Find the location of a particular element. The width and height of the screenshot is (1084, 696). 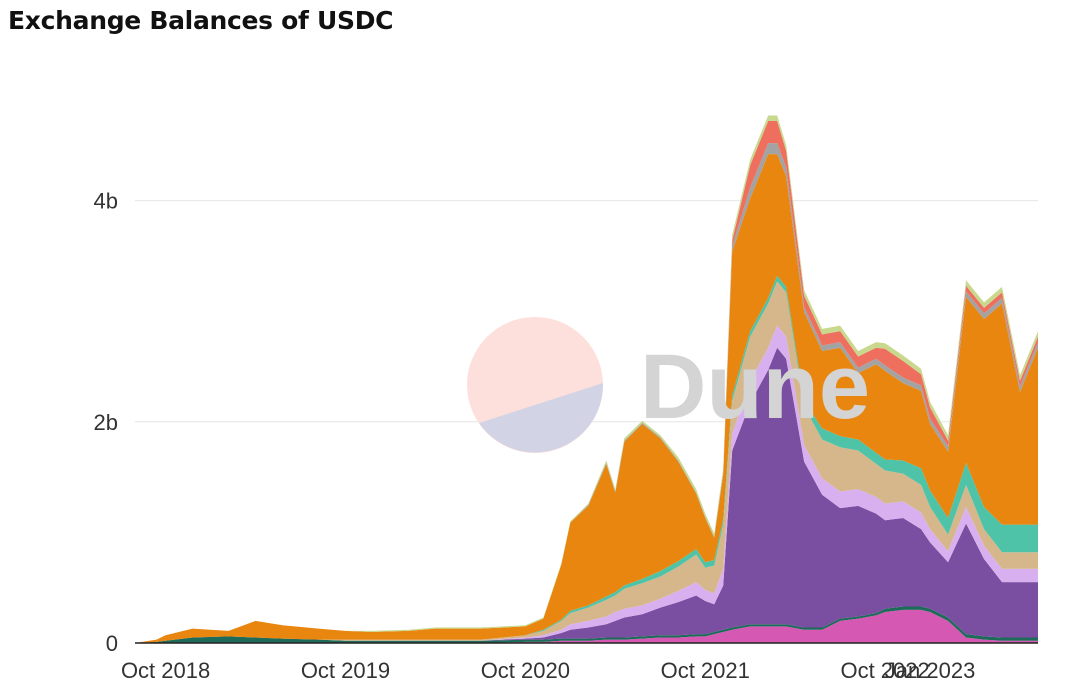

dune-watermark: Dune is located at coordinates (668, 385).